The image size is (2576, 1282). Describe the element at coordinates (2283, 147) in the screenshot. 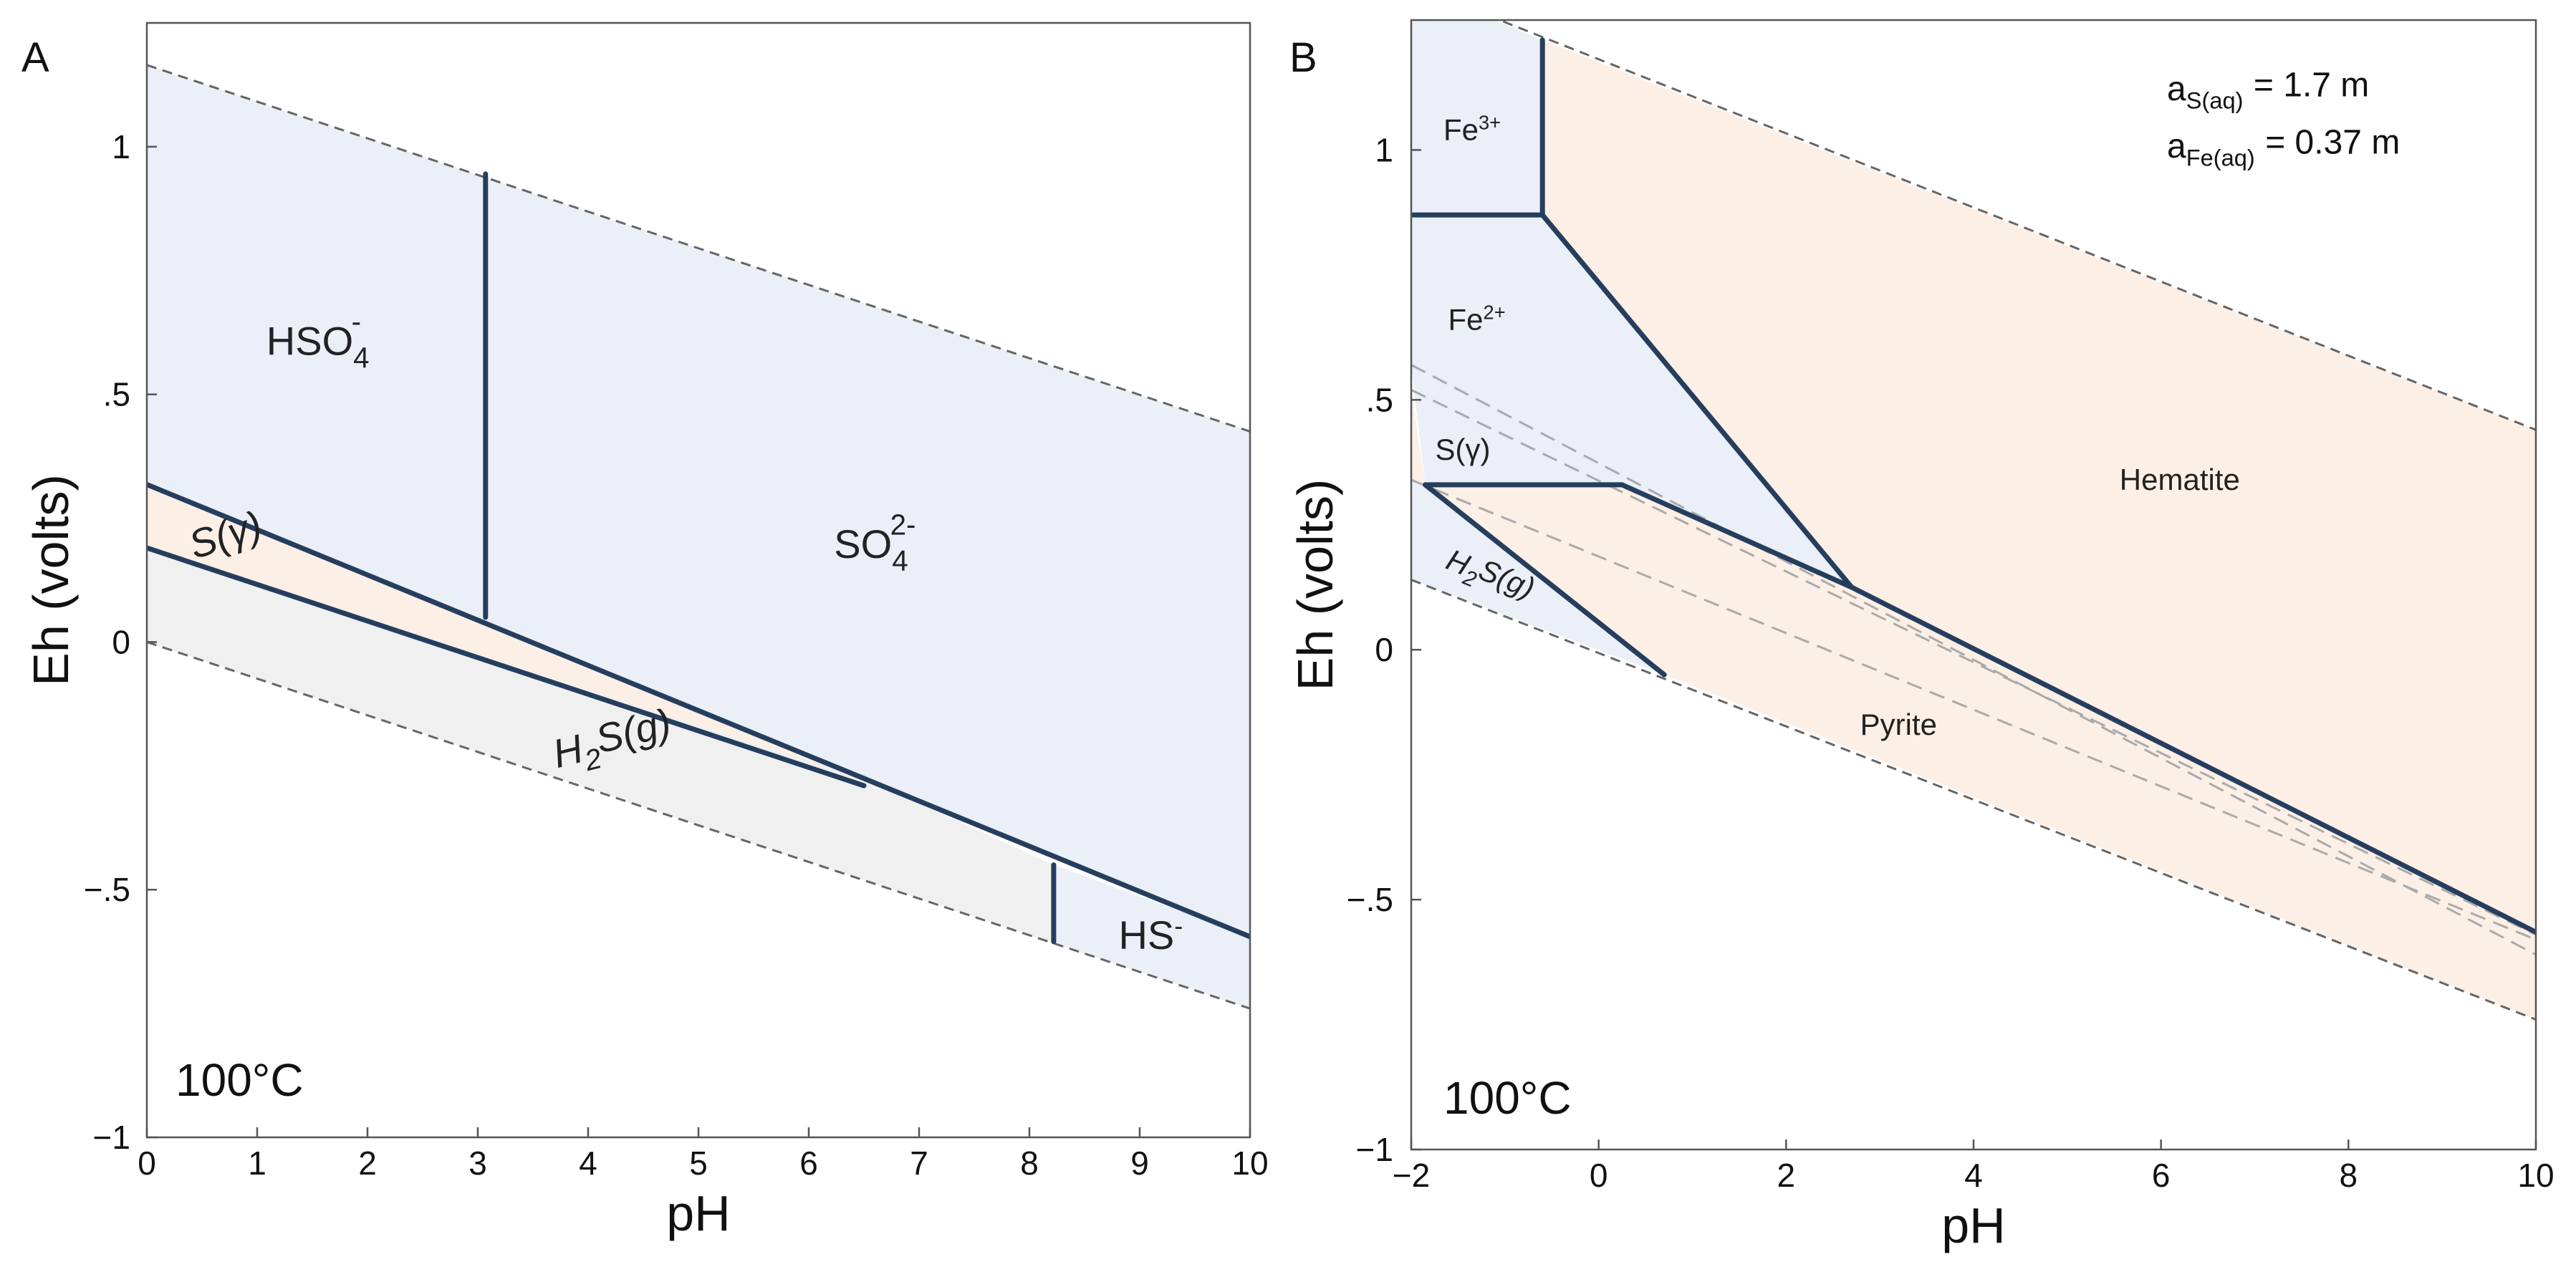

I see `activity-iron: aFe(aq) = 0.37 m` at that location.